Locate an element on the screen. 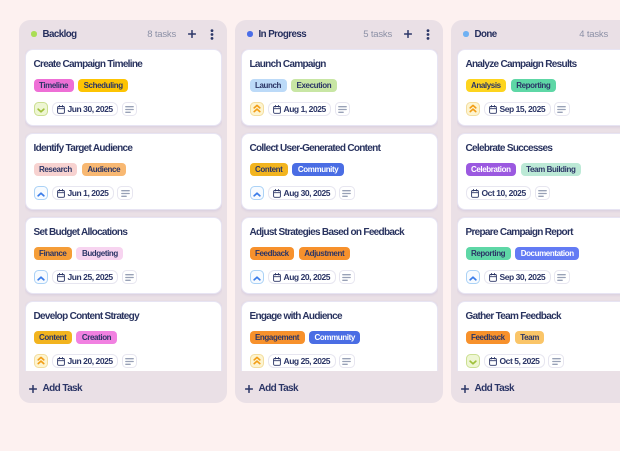  task-footer: Jun 1, 2025 is located at coordinates (123, 193).